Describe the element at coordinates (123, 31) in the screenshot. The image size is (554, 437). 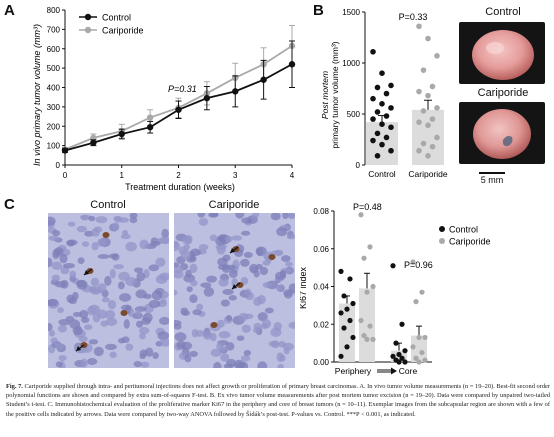
I see `legend-label-cariporide: Cariporide` at that location.